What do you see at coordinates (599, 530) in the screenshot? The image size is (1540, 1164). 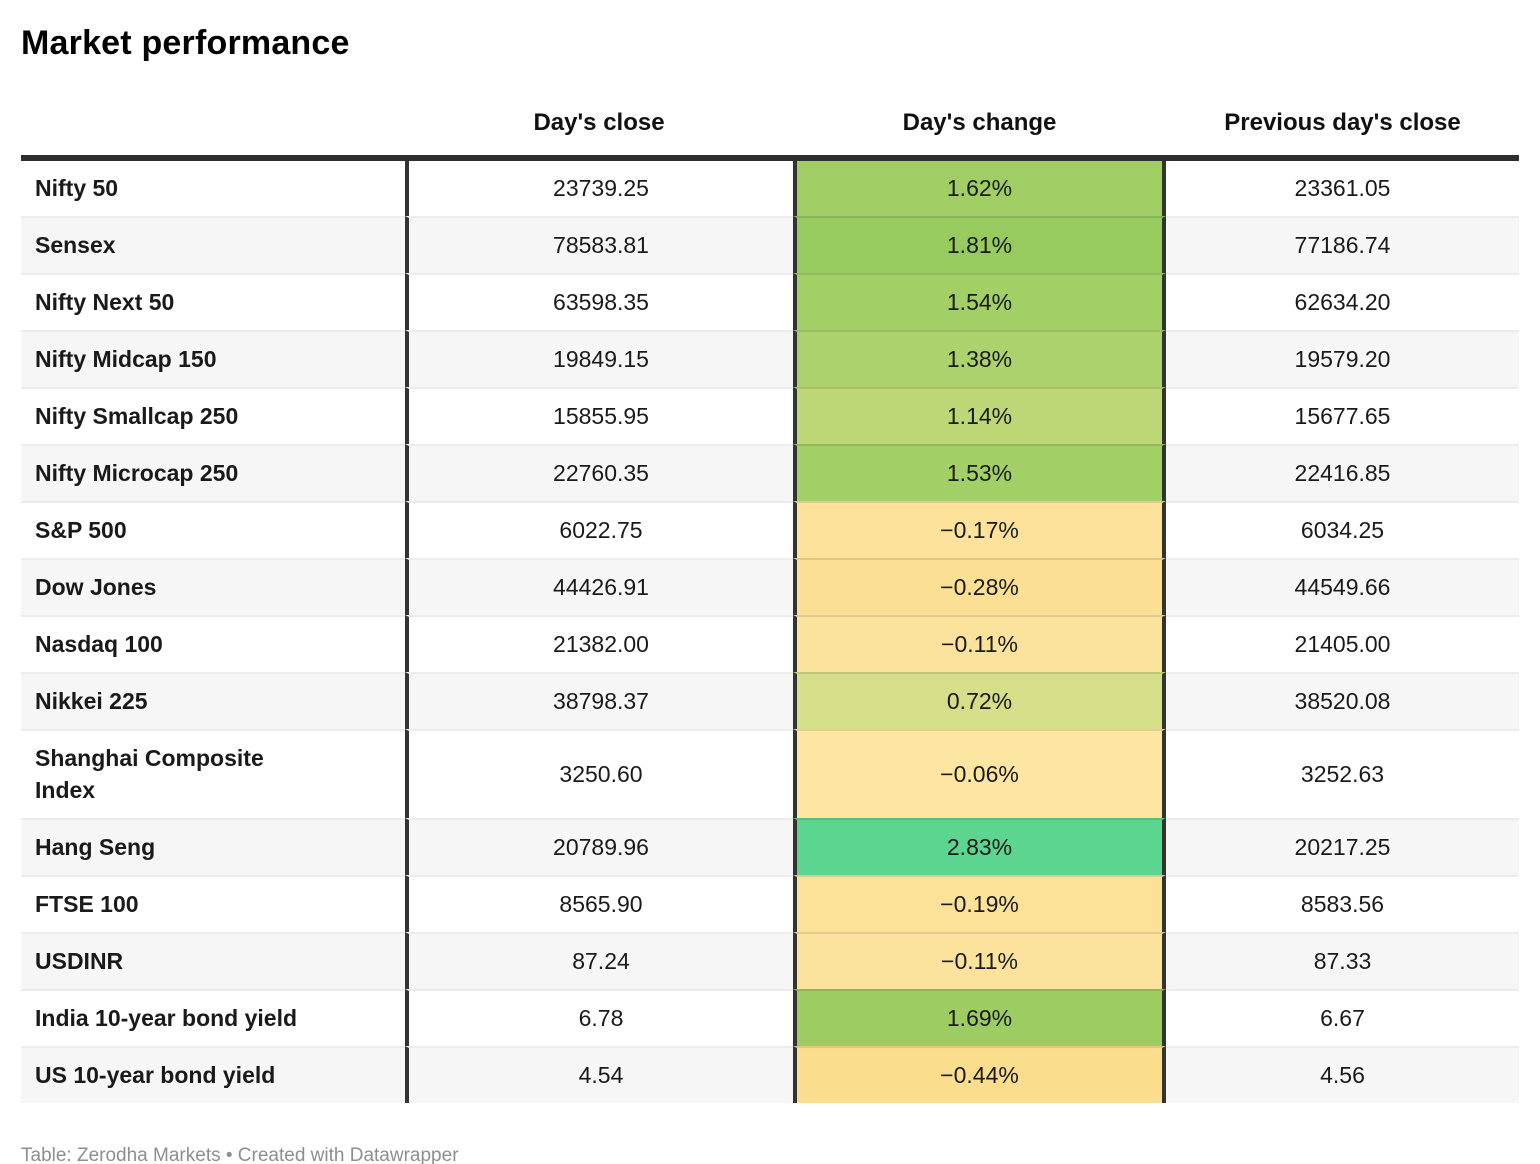 I see `days-close-value: 6022.75` at bounding box center [599, 530].